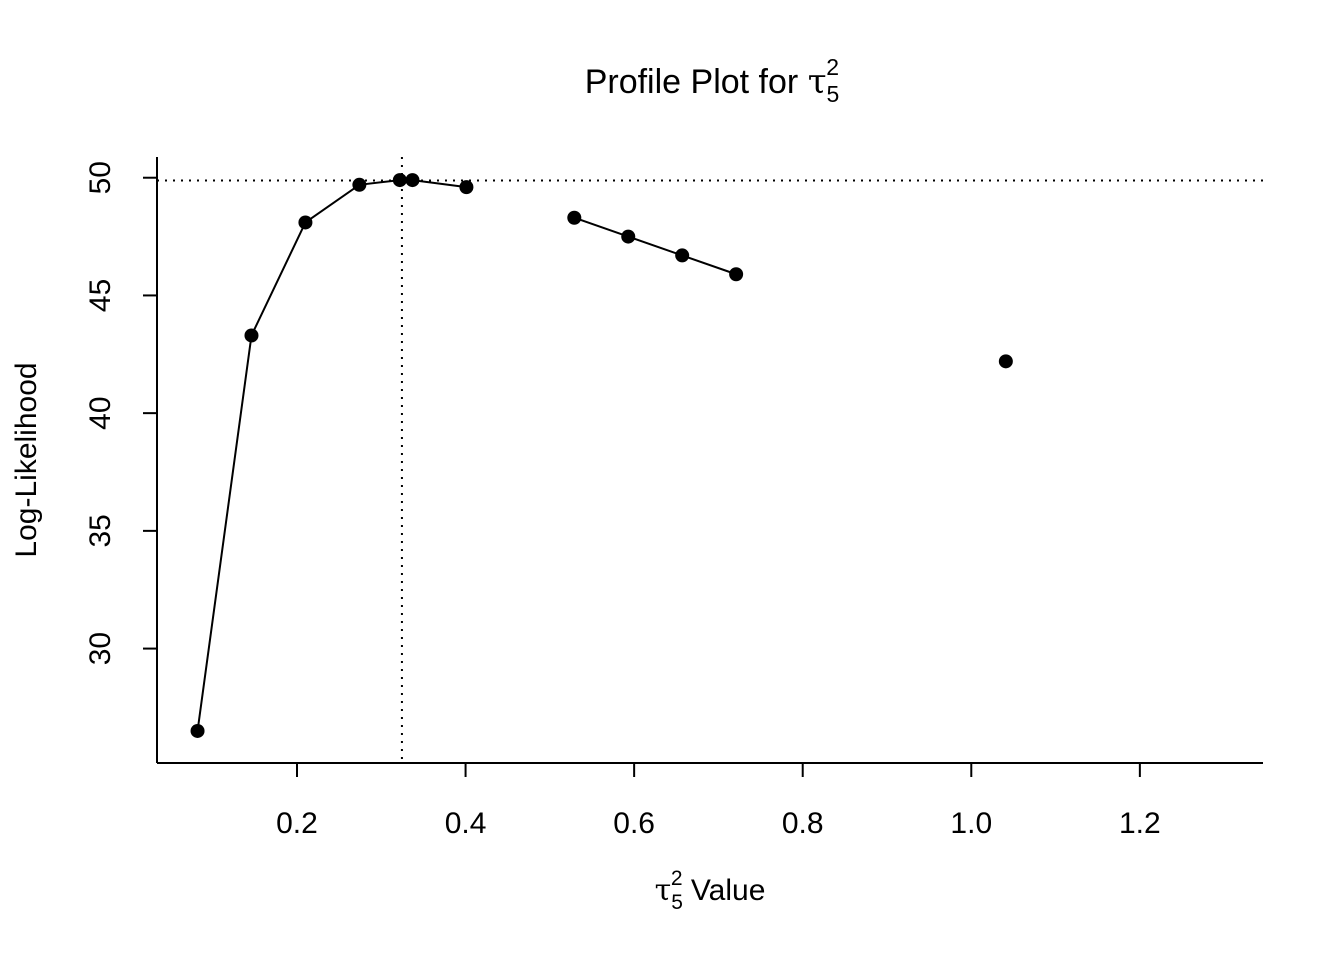  I want to click on chart-title-tau-subscript: 5, so click(833, 94).